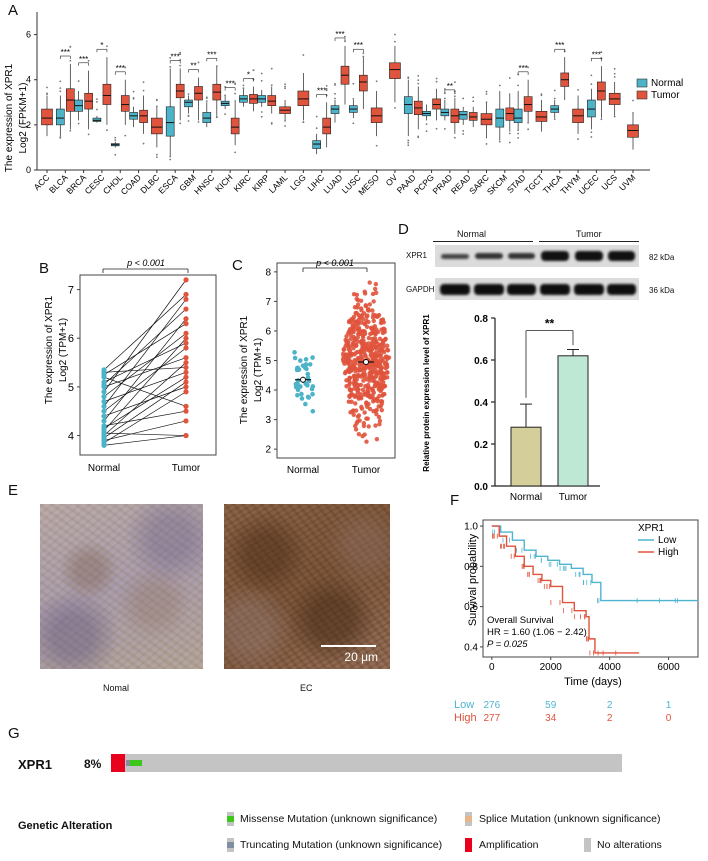  What do you see at coordinates (520, 620) in the screenshot?
I see `km-stats-title: Overall Survival` at bounding box center [520, 620].